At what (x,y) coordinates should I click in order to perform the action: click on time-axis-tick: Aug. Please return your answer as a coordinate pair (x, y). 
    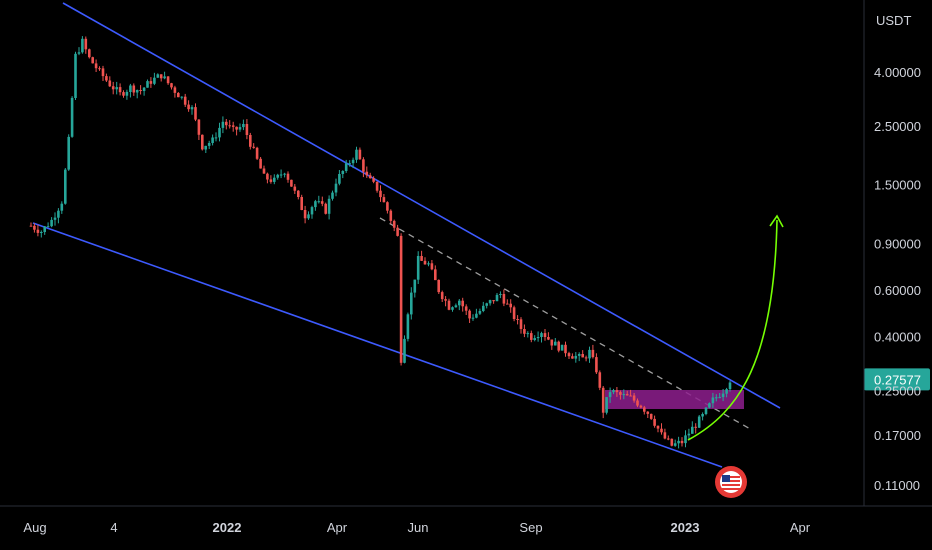
    Looking at the image, I should click on (34, 527).